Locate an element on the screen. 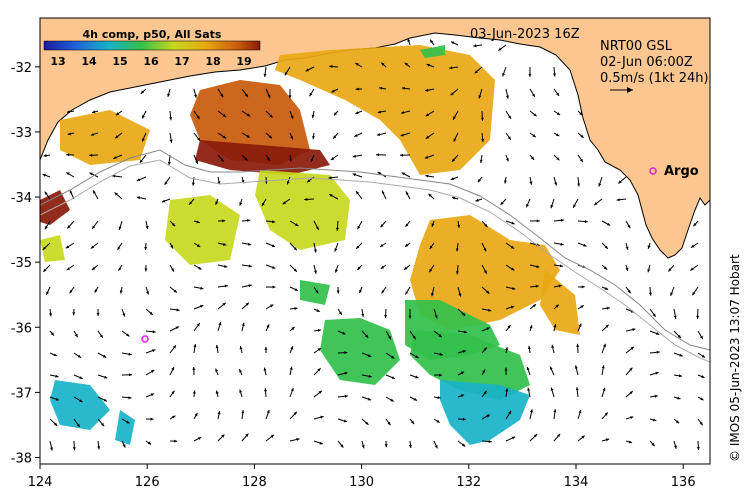 The image size is (750, 496). y-tick-label: -34 is located at coordinates (21, 198).